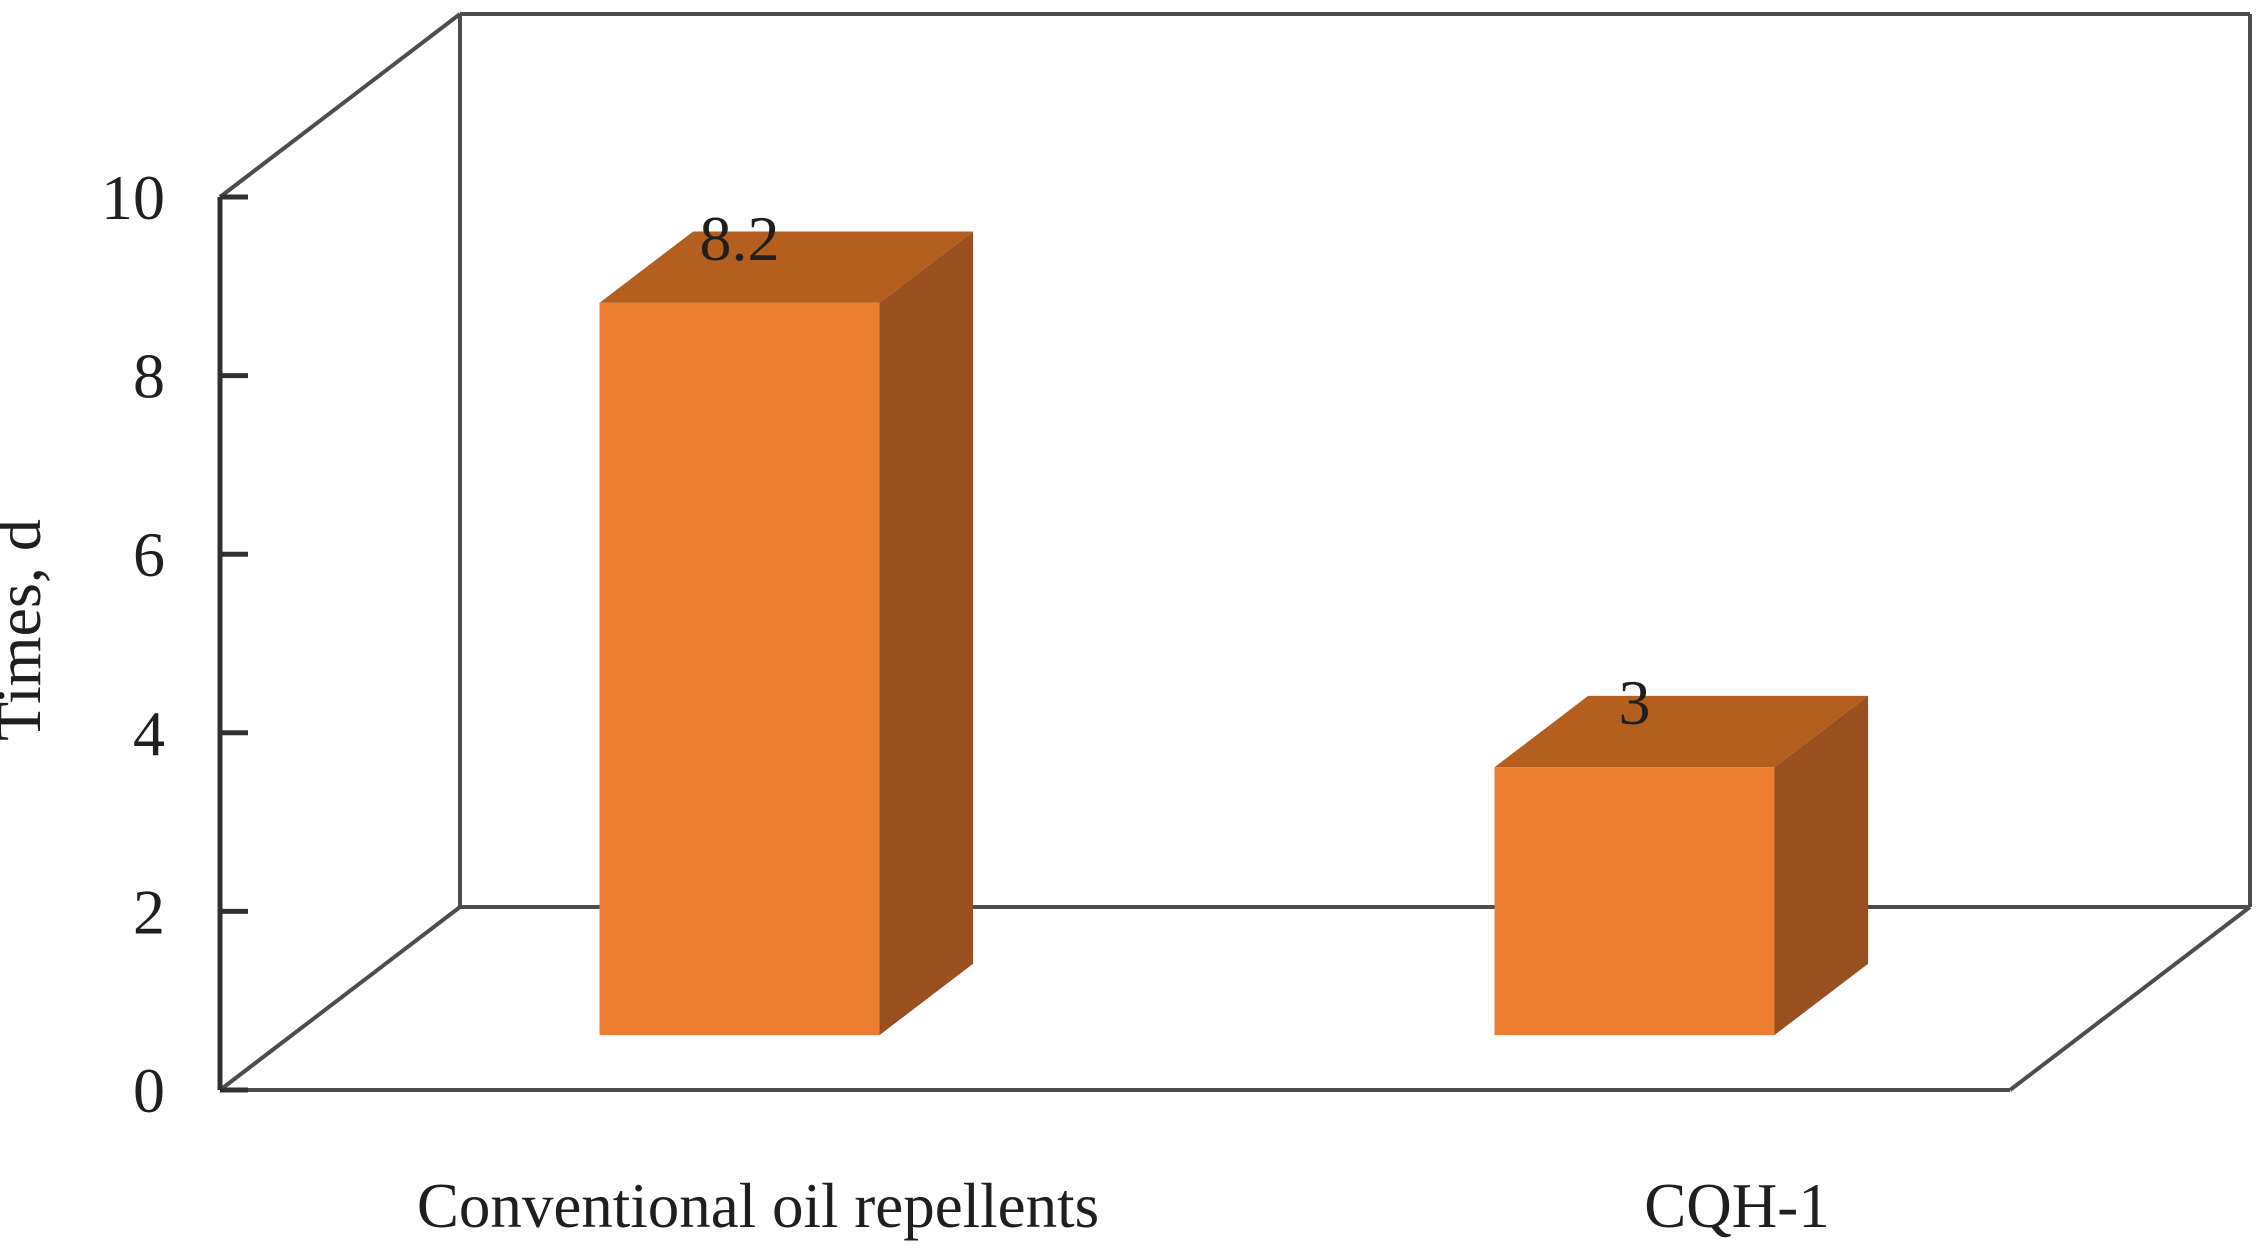 The width and height of the screenshot is (2266, 1250). I want to click on y-tick-label: 6, so click(149, 554).